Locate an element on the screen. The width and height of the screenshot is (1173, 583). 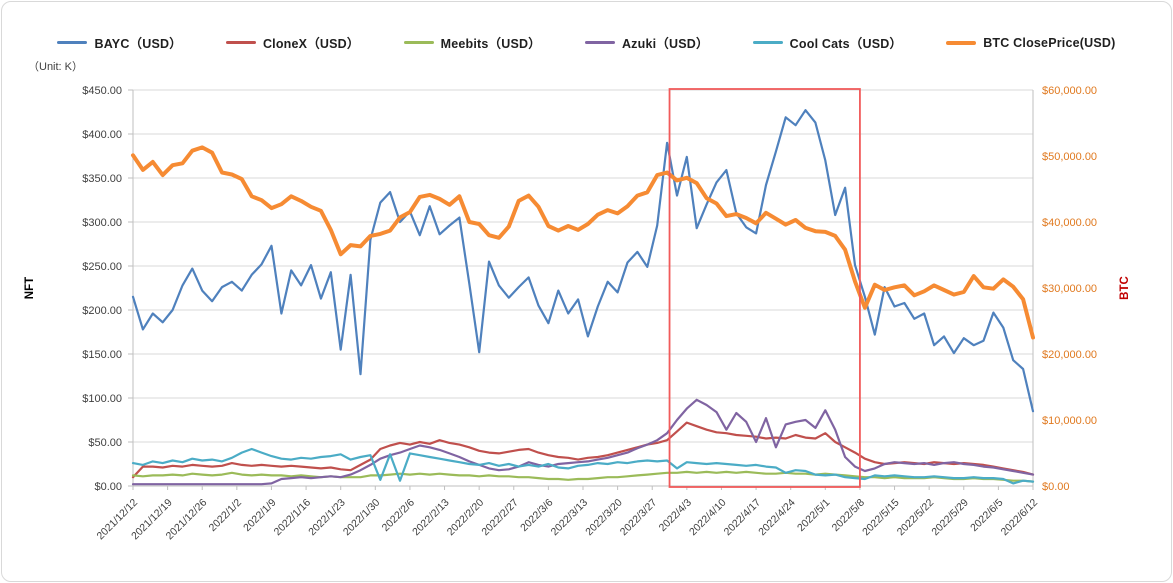
x-axis-tick-label: 2022/1/23 is located at coordinates (327, 518).